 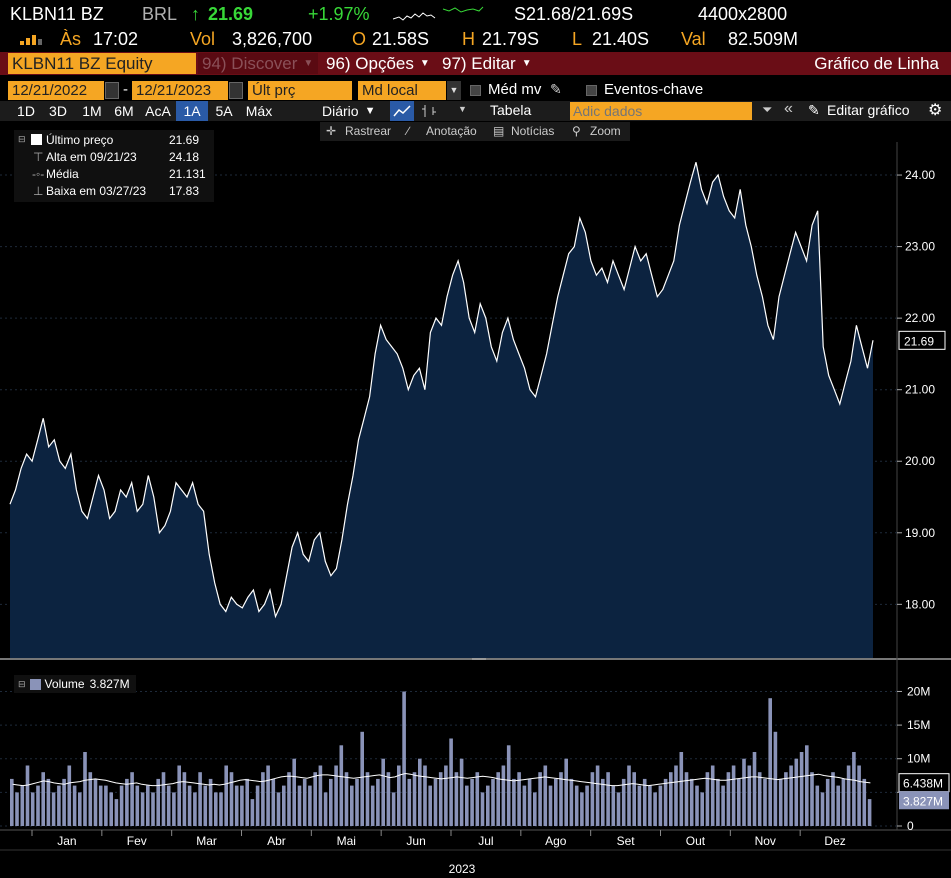 I want to click on edit-chart-pencil-icon: ✎, so click(x=814, y=110).